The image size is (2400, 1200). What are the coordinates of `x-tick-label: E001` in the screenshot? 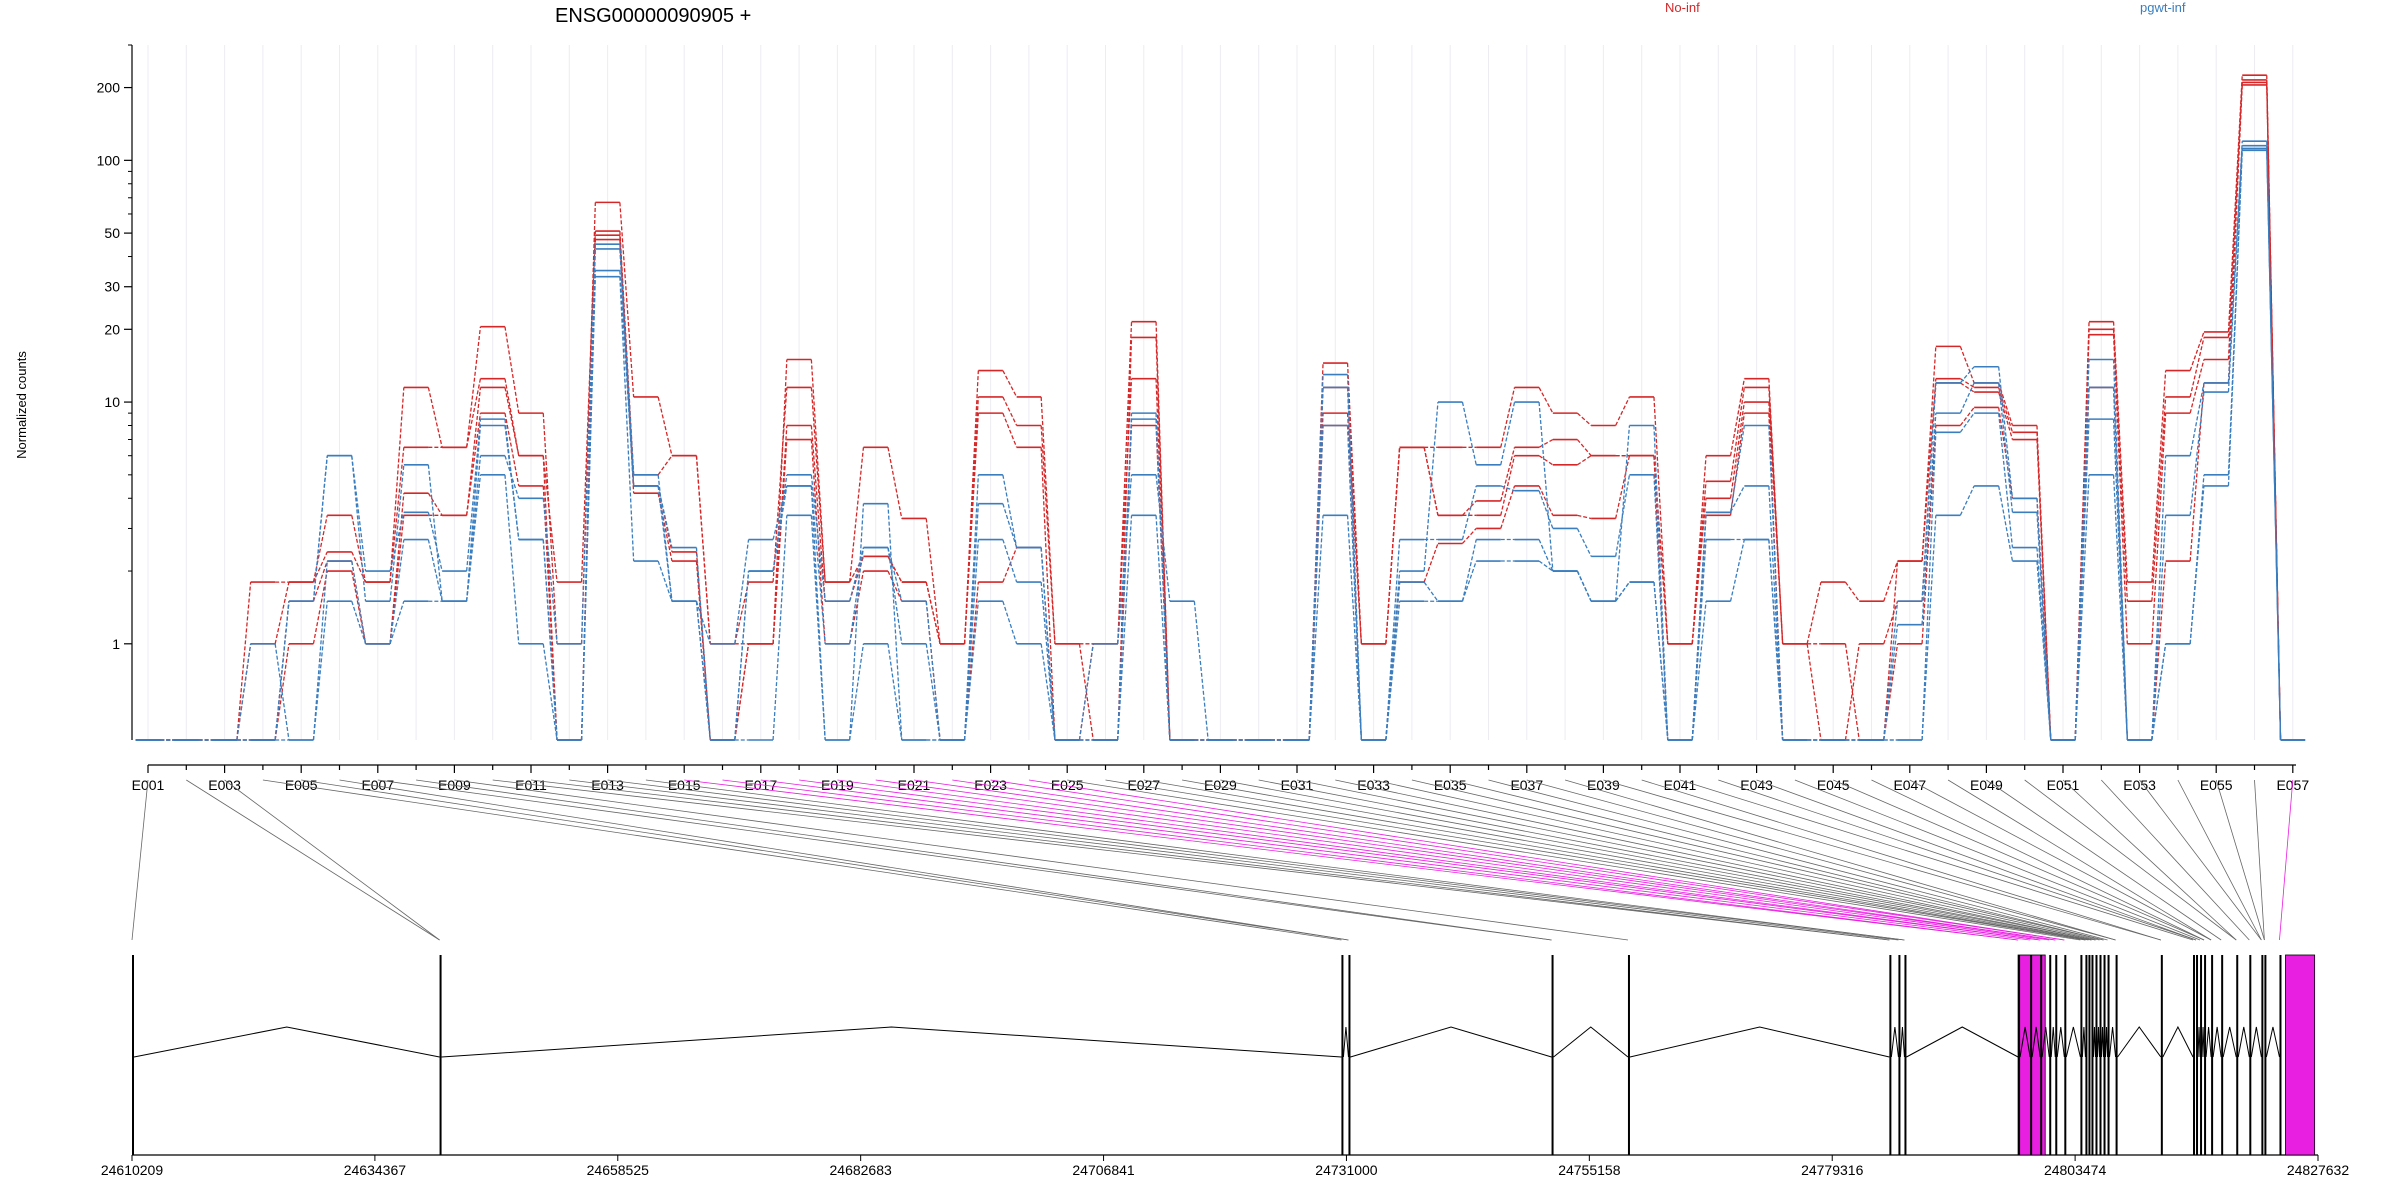 It's located at (148, 785).